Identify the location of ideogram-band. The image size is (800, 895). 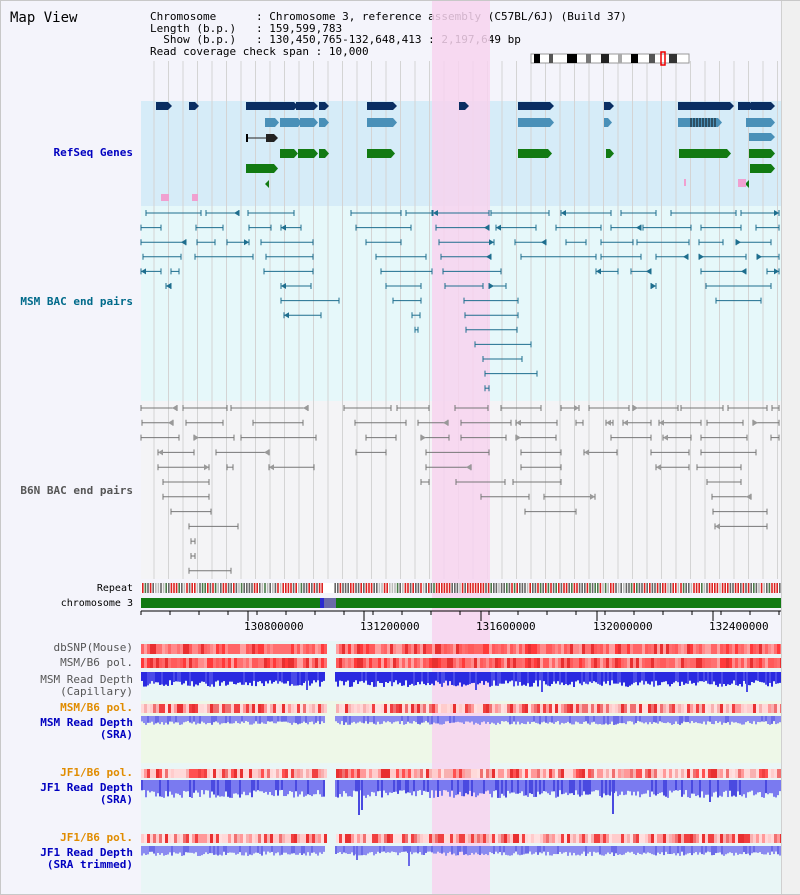
(537, 58).